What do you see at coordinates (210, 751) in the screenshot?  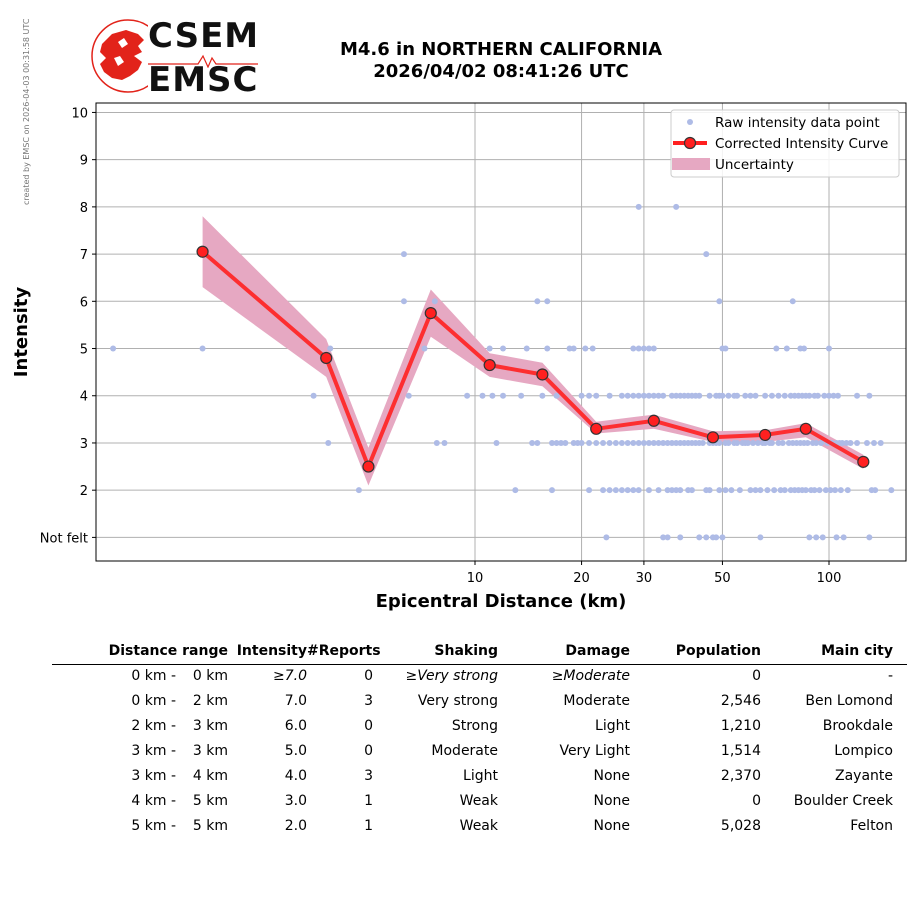 I see `cell-distance-to: 3 km` at bounding box center [210, 751].